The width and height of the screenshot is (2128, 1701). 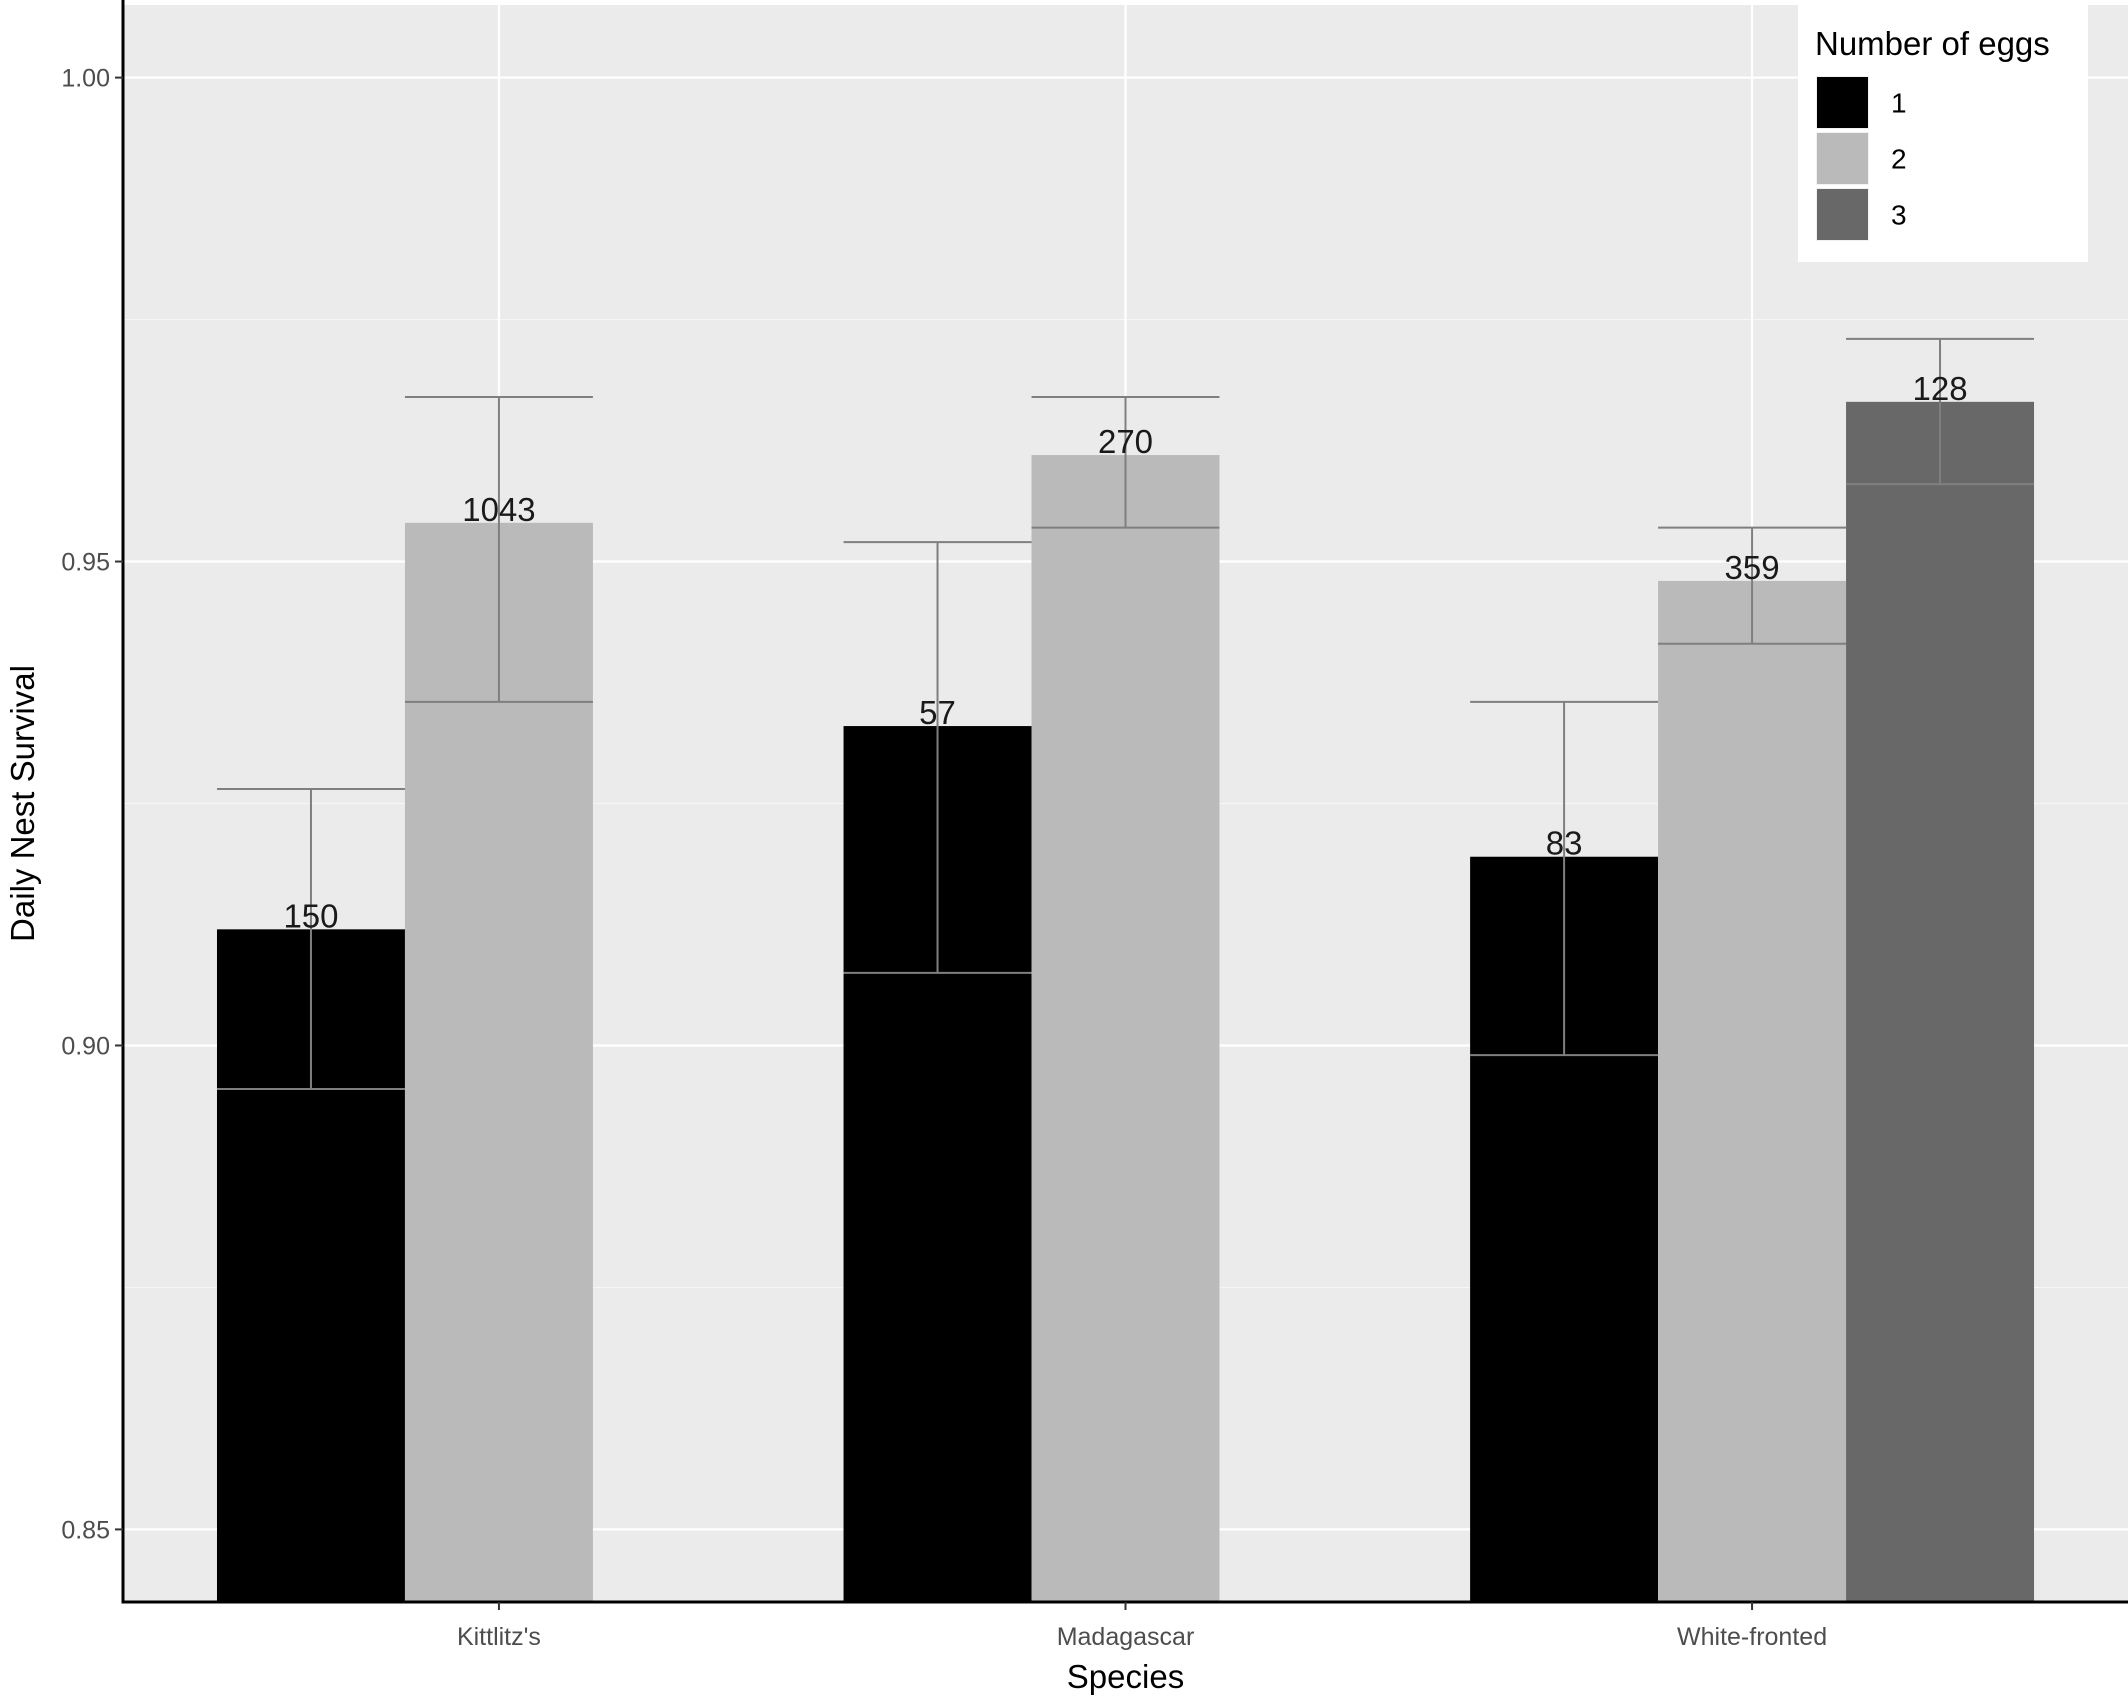 What do you see at coordinates (937, 712) in the screenshot?
I see `data-label: 57` at bounding box center [937, 712].